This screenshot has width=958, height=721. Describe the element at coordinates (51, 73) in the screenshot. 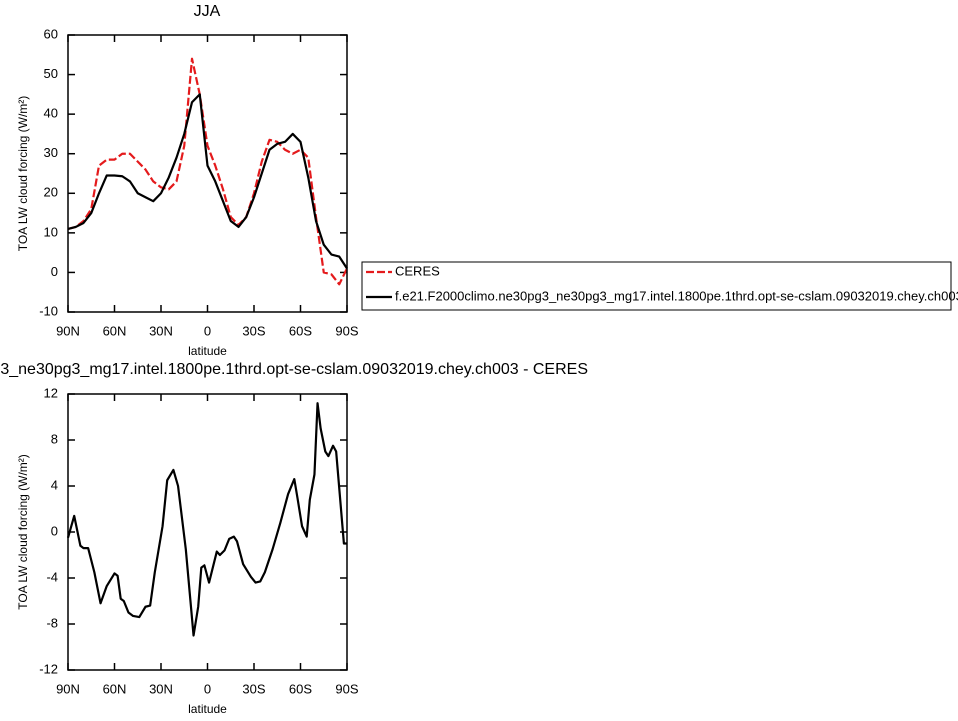

I see `y-tick-label: 50` at that location.